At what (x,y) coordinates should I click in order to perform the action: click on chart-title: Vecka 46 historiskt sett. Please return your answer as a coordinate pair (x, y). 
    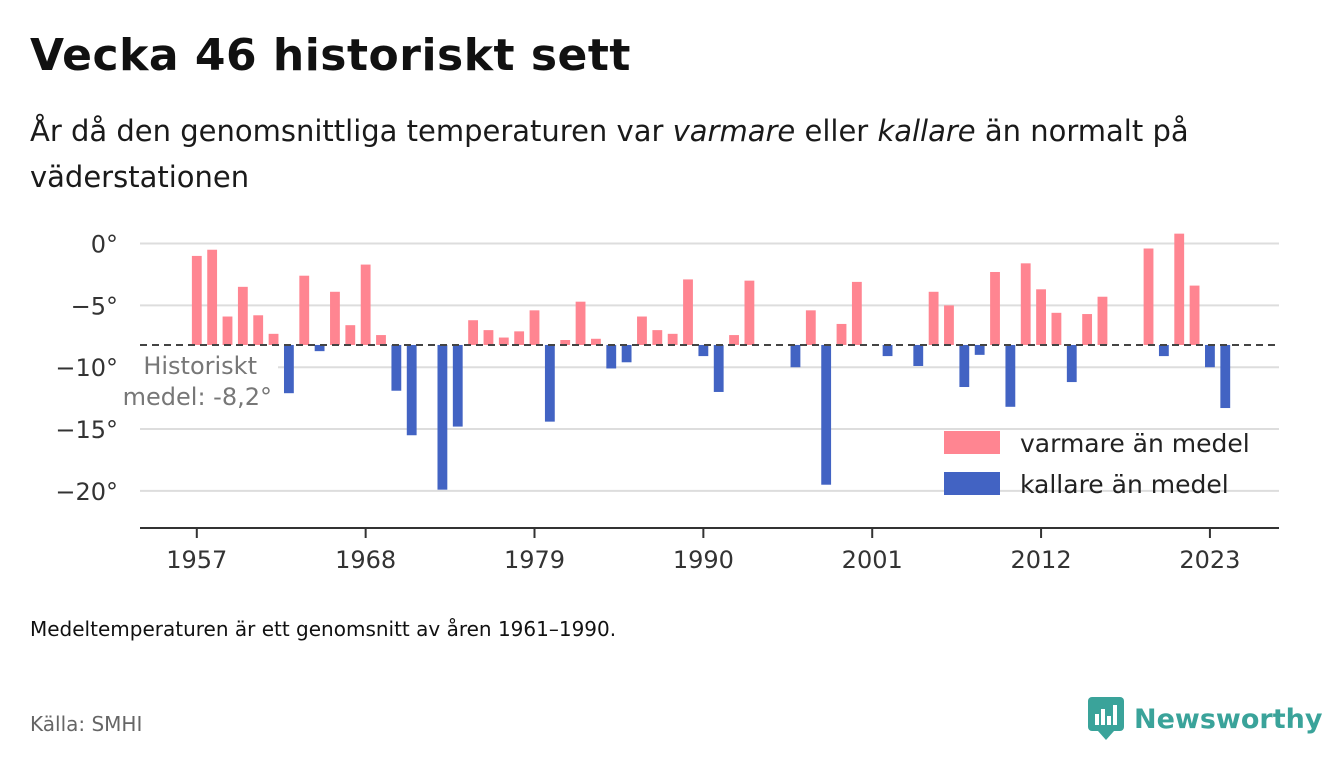
    Looking at the image, I should click on (330, 55).